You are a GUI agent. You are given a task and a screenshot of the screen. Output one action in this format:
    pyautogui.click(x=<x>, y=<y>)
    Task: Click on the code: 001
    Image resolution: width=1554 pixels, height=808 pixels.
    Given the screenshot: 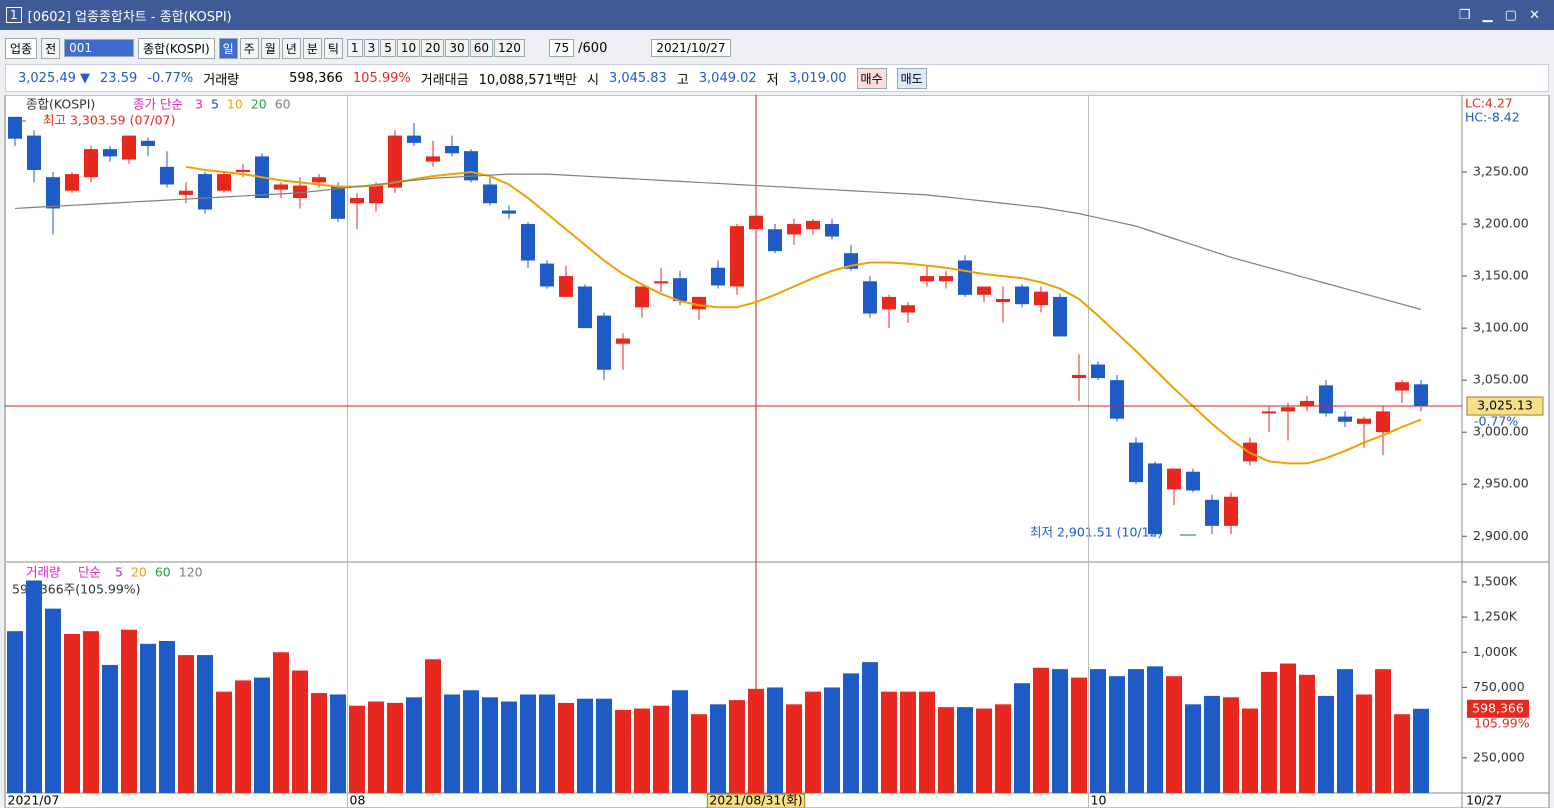 What is the action you would take?
    pyautogui.click(x=99, y=48)
    